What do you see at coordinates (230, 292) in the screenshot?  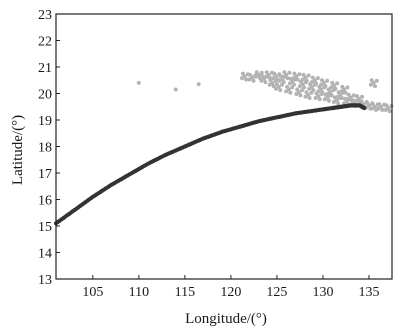 I see `x-tick-label: 120` at bounding box center [230, 292].